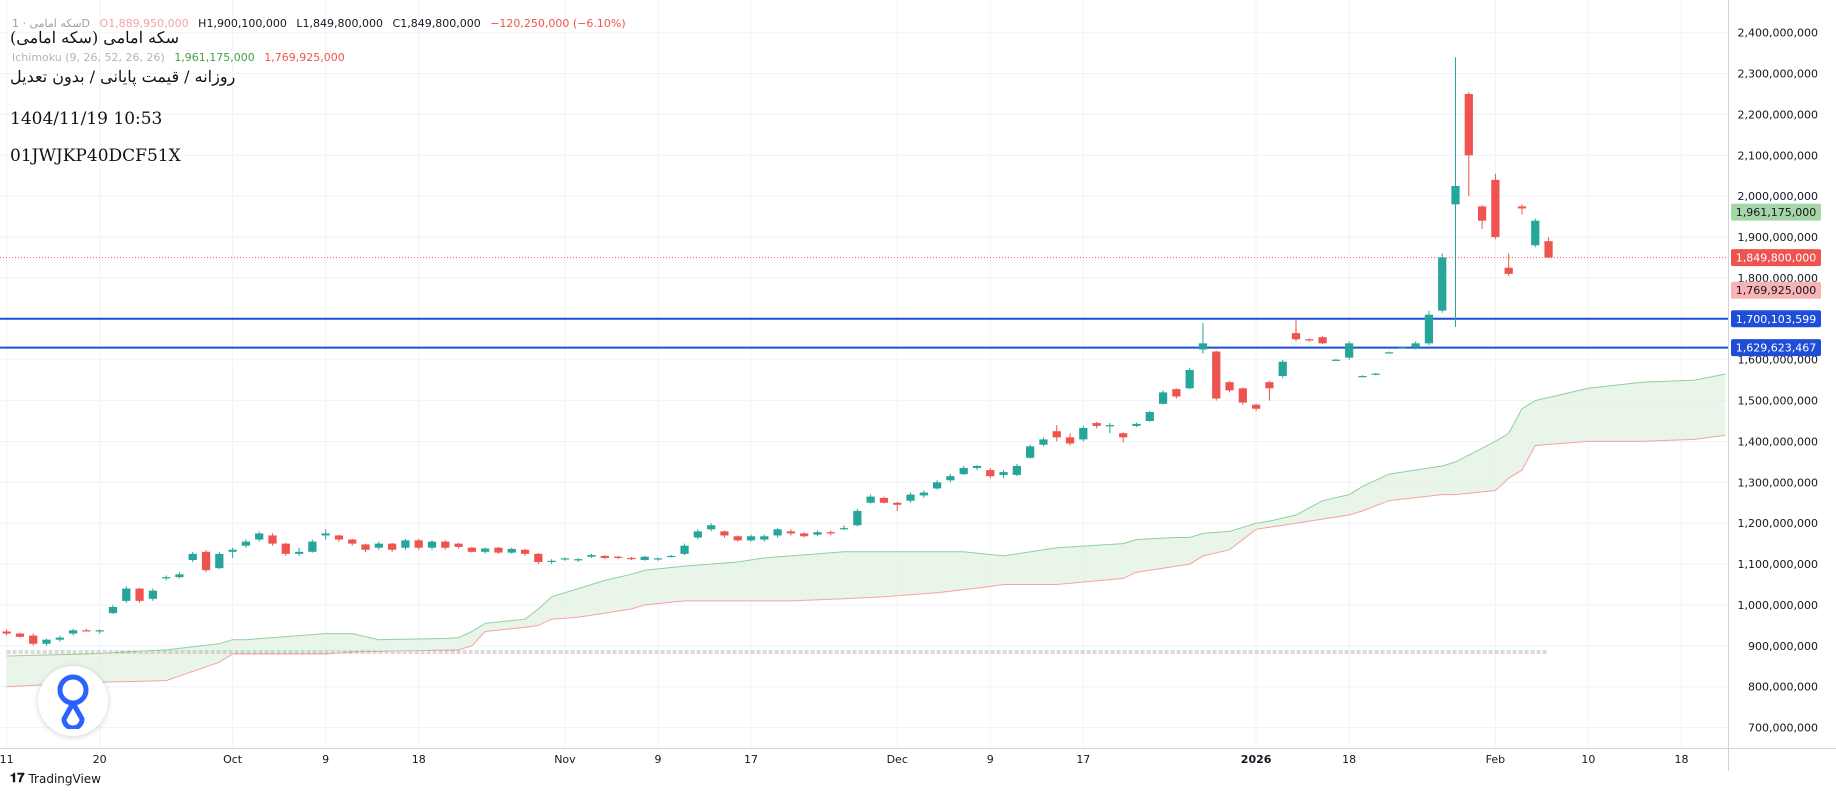 Image resolution: width=1836 pixels, height=809 pixels. Describe the element at coordinates (73, 701) in the screenshot. I see `brand-badge` at that location.